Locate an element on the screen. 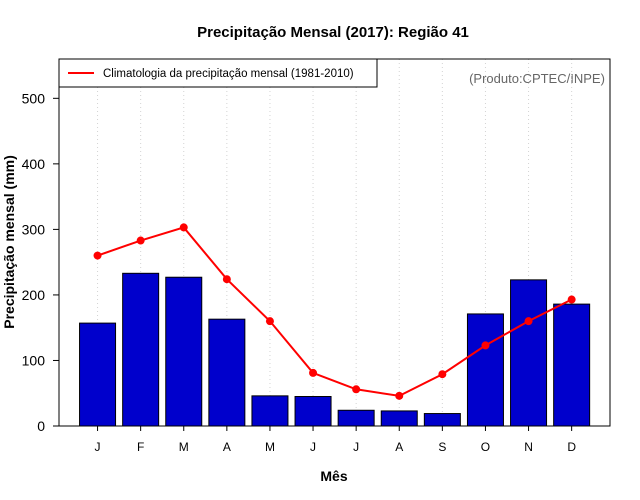 Image resolution: width=640 pixels, height=500 pixels. x-tick-label: N is located at coordinates (528, 447).